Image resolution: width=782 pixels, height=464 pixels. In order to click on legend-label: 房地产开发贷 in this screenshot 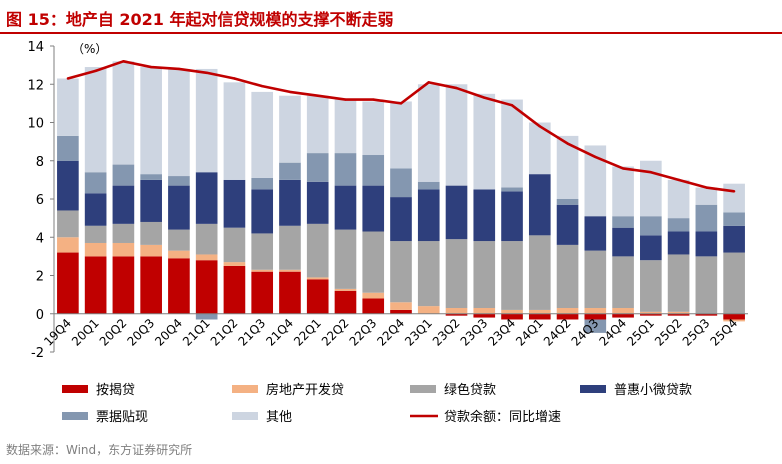, I will do `click(305, 390)`.